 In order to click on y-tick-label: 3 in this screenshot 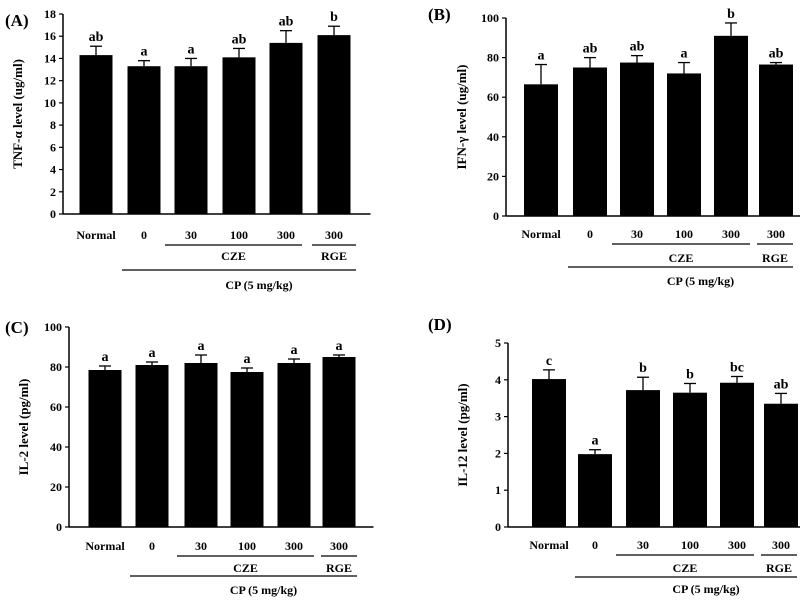, I will do `click(498, 417)`.